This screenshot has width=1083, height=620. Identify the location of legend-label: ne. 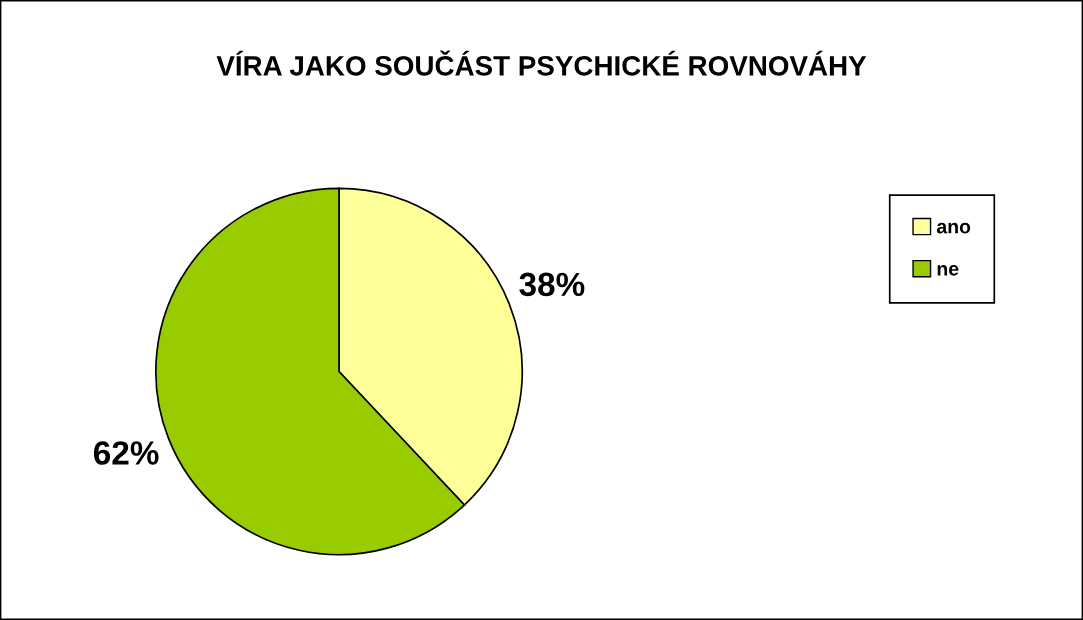
(948, 270).